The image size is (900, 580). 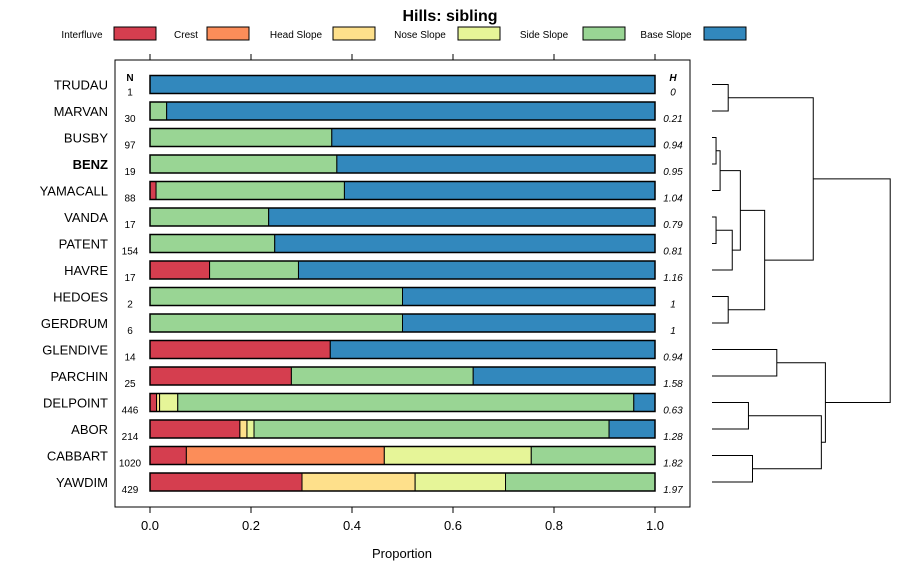 I want to click on h-value: 0.95, so click(x=673, y=172).